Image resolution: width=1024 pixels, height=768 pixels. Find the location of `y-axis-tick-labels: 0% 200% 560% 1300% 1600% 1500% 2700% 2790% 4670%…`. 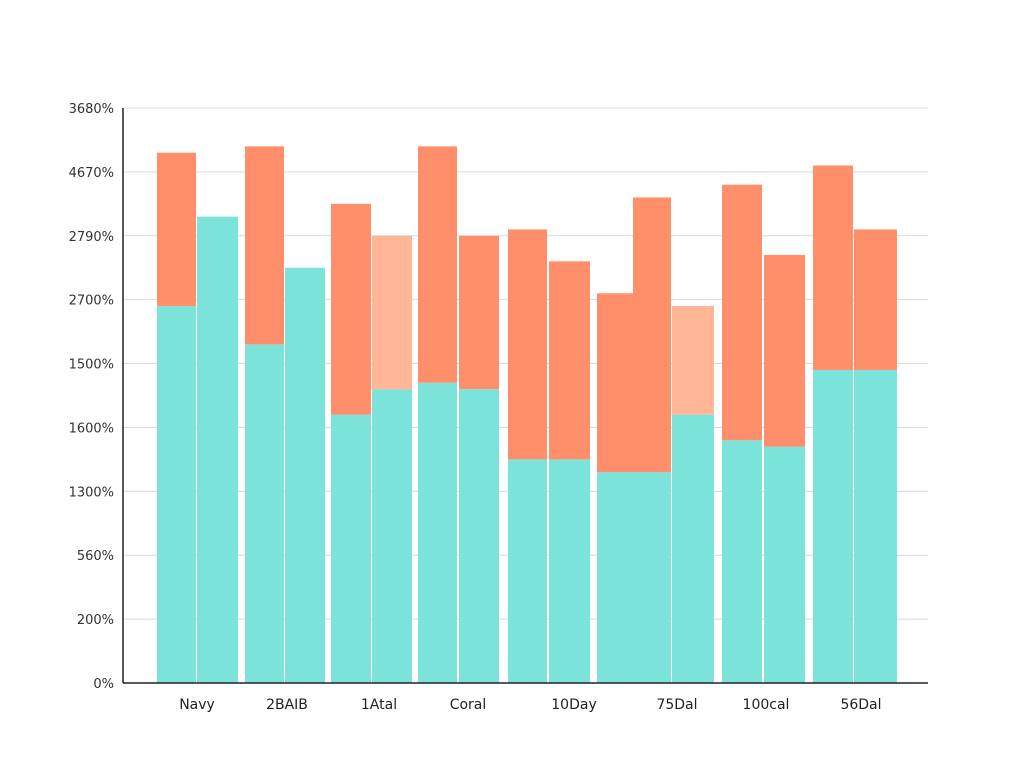

y-axis-tick-labels: 0% 200% 560% 1300% 1600% 1500% 2700% 2790% 4670%… is located at coordinates (91, 397).